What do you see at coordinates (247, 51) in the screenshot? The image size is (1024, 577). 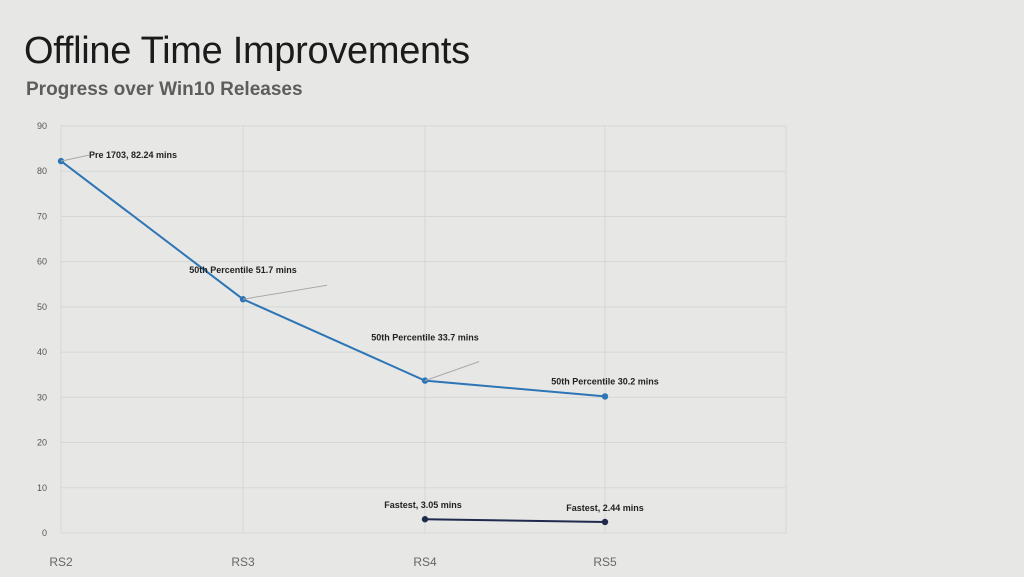 I see `slide-title: Offline Time Improvements` at bounding box center [247, 51].